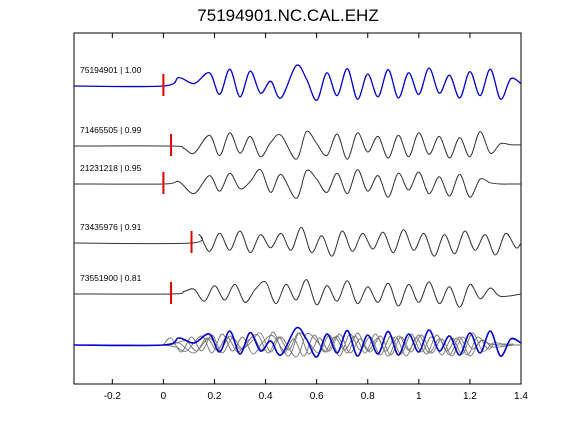  What do you see at coordinates (164, 396) in the screenshot?
I see `x-tick-label: 0` at bounding box center [164, 396].